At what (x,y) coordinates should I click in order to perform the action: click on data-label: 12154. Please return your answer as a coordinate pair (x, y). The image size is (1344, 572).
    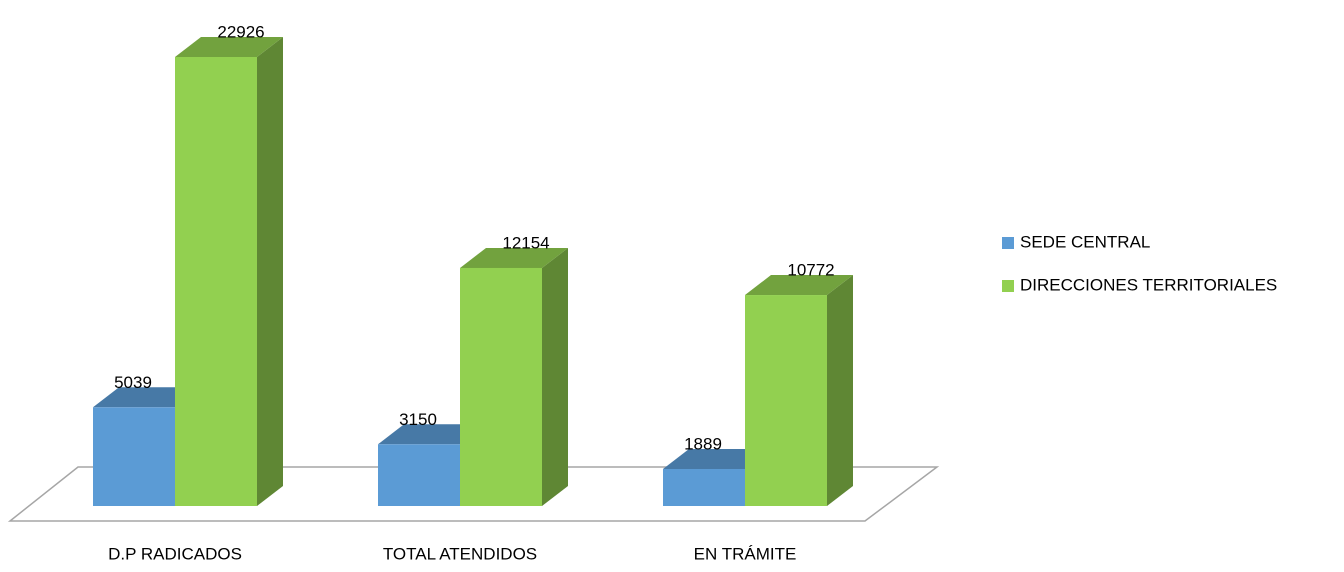
    Looking at the image, I should click on (525, 242).